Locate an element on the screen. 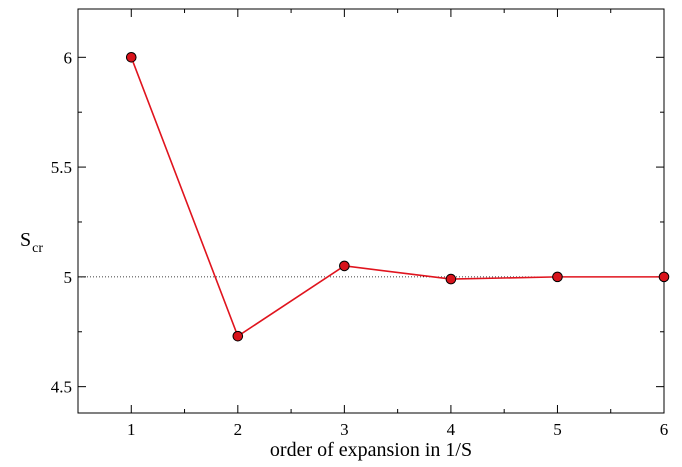 This screenshot has height=467, width=682. y-tick-label: 5 is located at coordinates (68, 277).